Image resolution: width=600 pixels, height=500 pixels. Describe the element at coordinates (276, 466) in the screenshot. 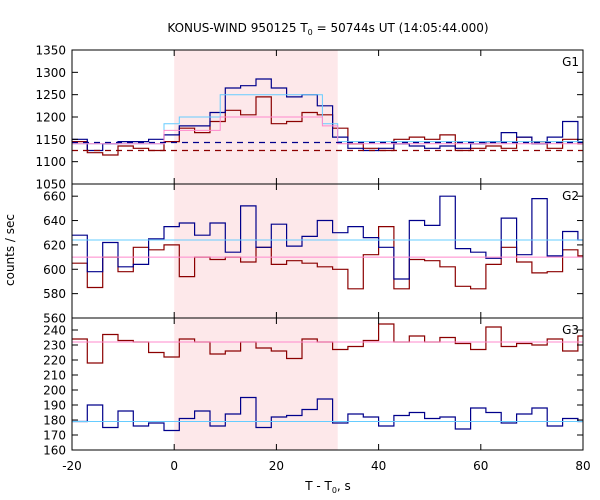

I see `x-tick-label: 20` at that location.